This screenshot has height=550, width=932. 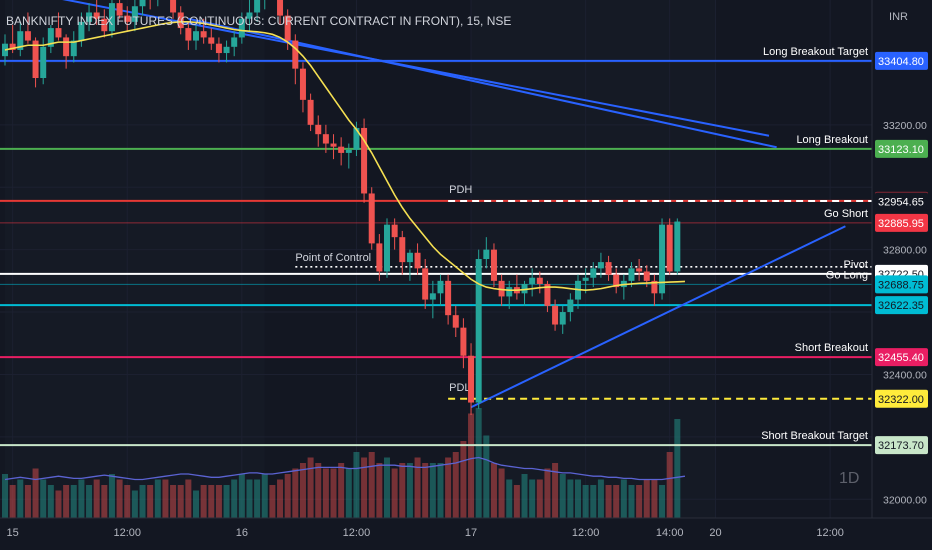 I want to click on level-label: Long Breakout, so click(x=832, y=140).